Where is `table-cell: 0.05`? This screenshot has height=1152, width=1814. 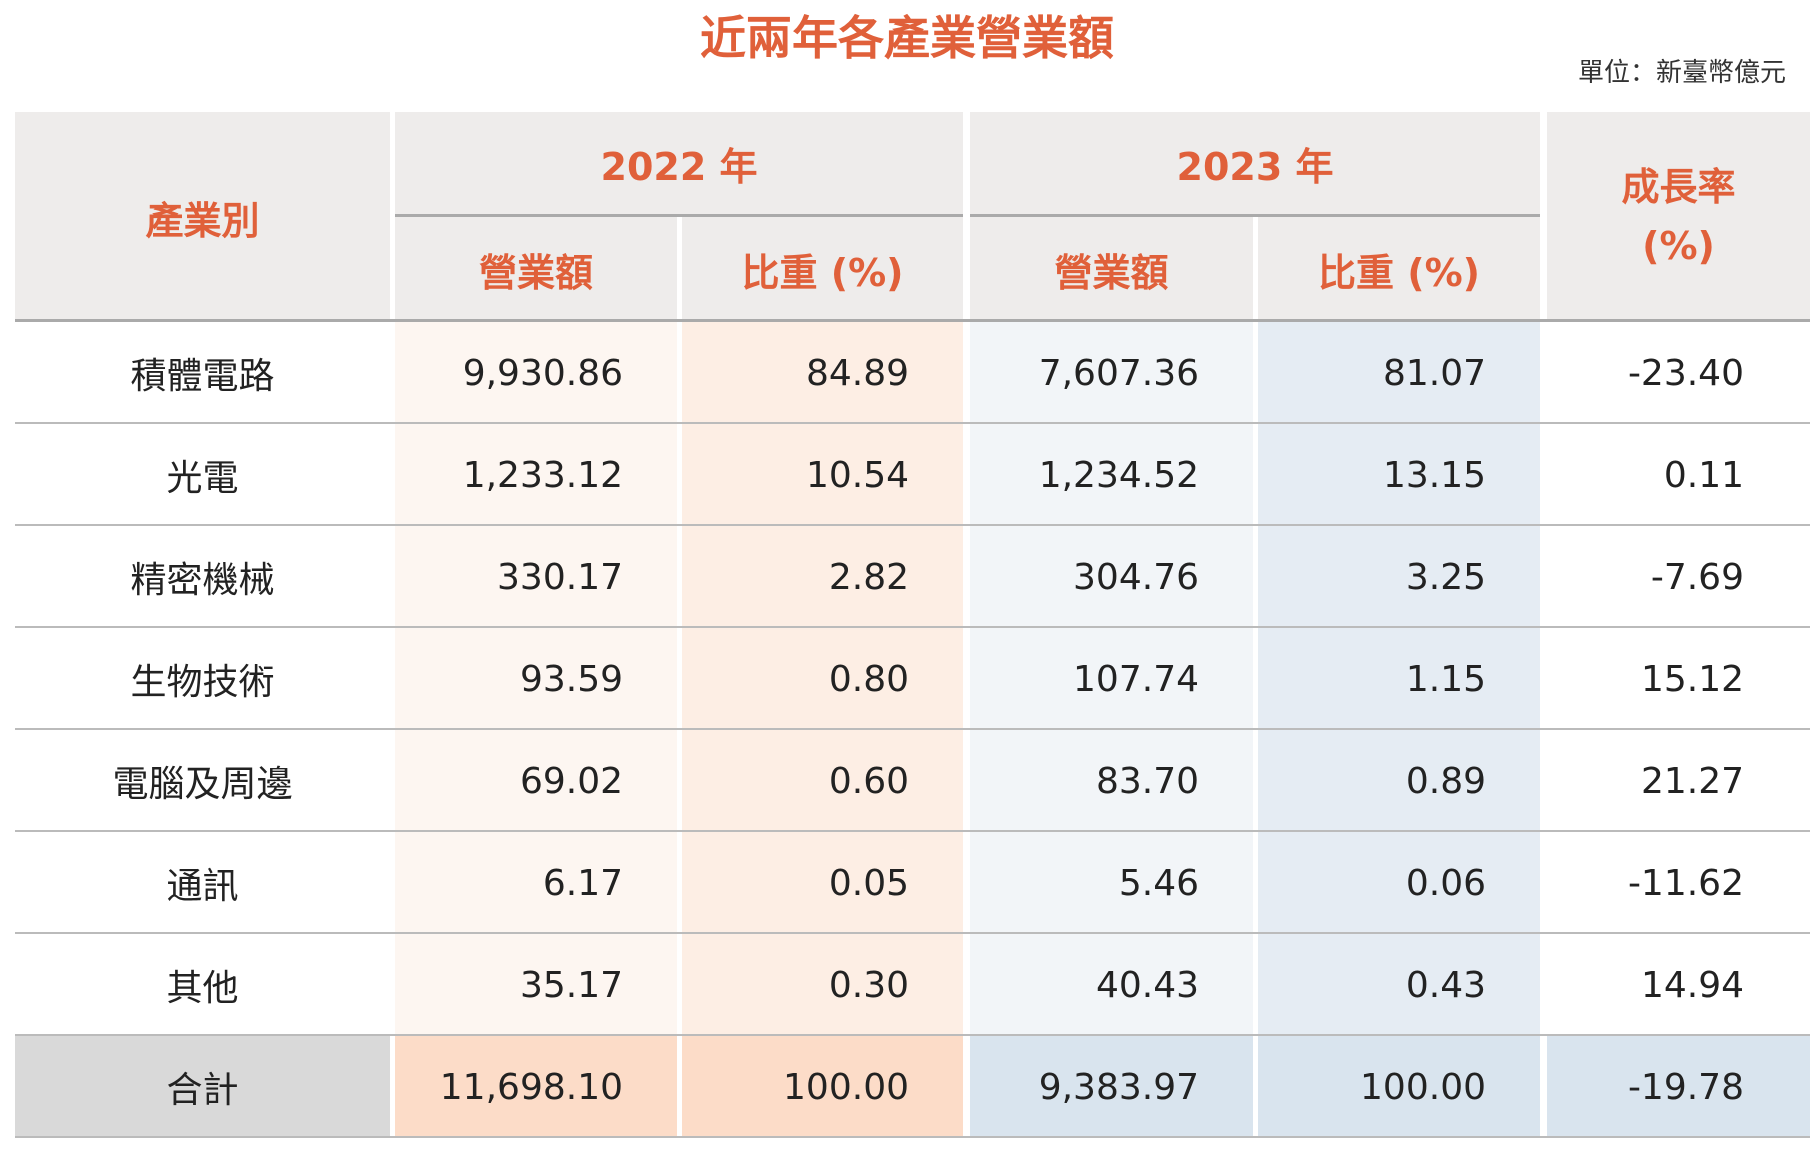 table-cell: 0.05 is located at coordinates (822, 883).